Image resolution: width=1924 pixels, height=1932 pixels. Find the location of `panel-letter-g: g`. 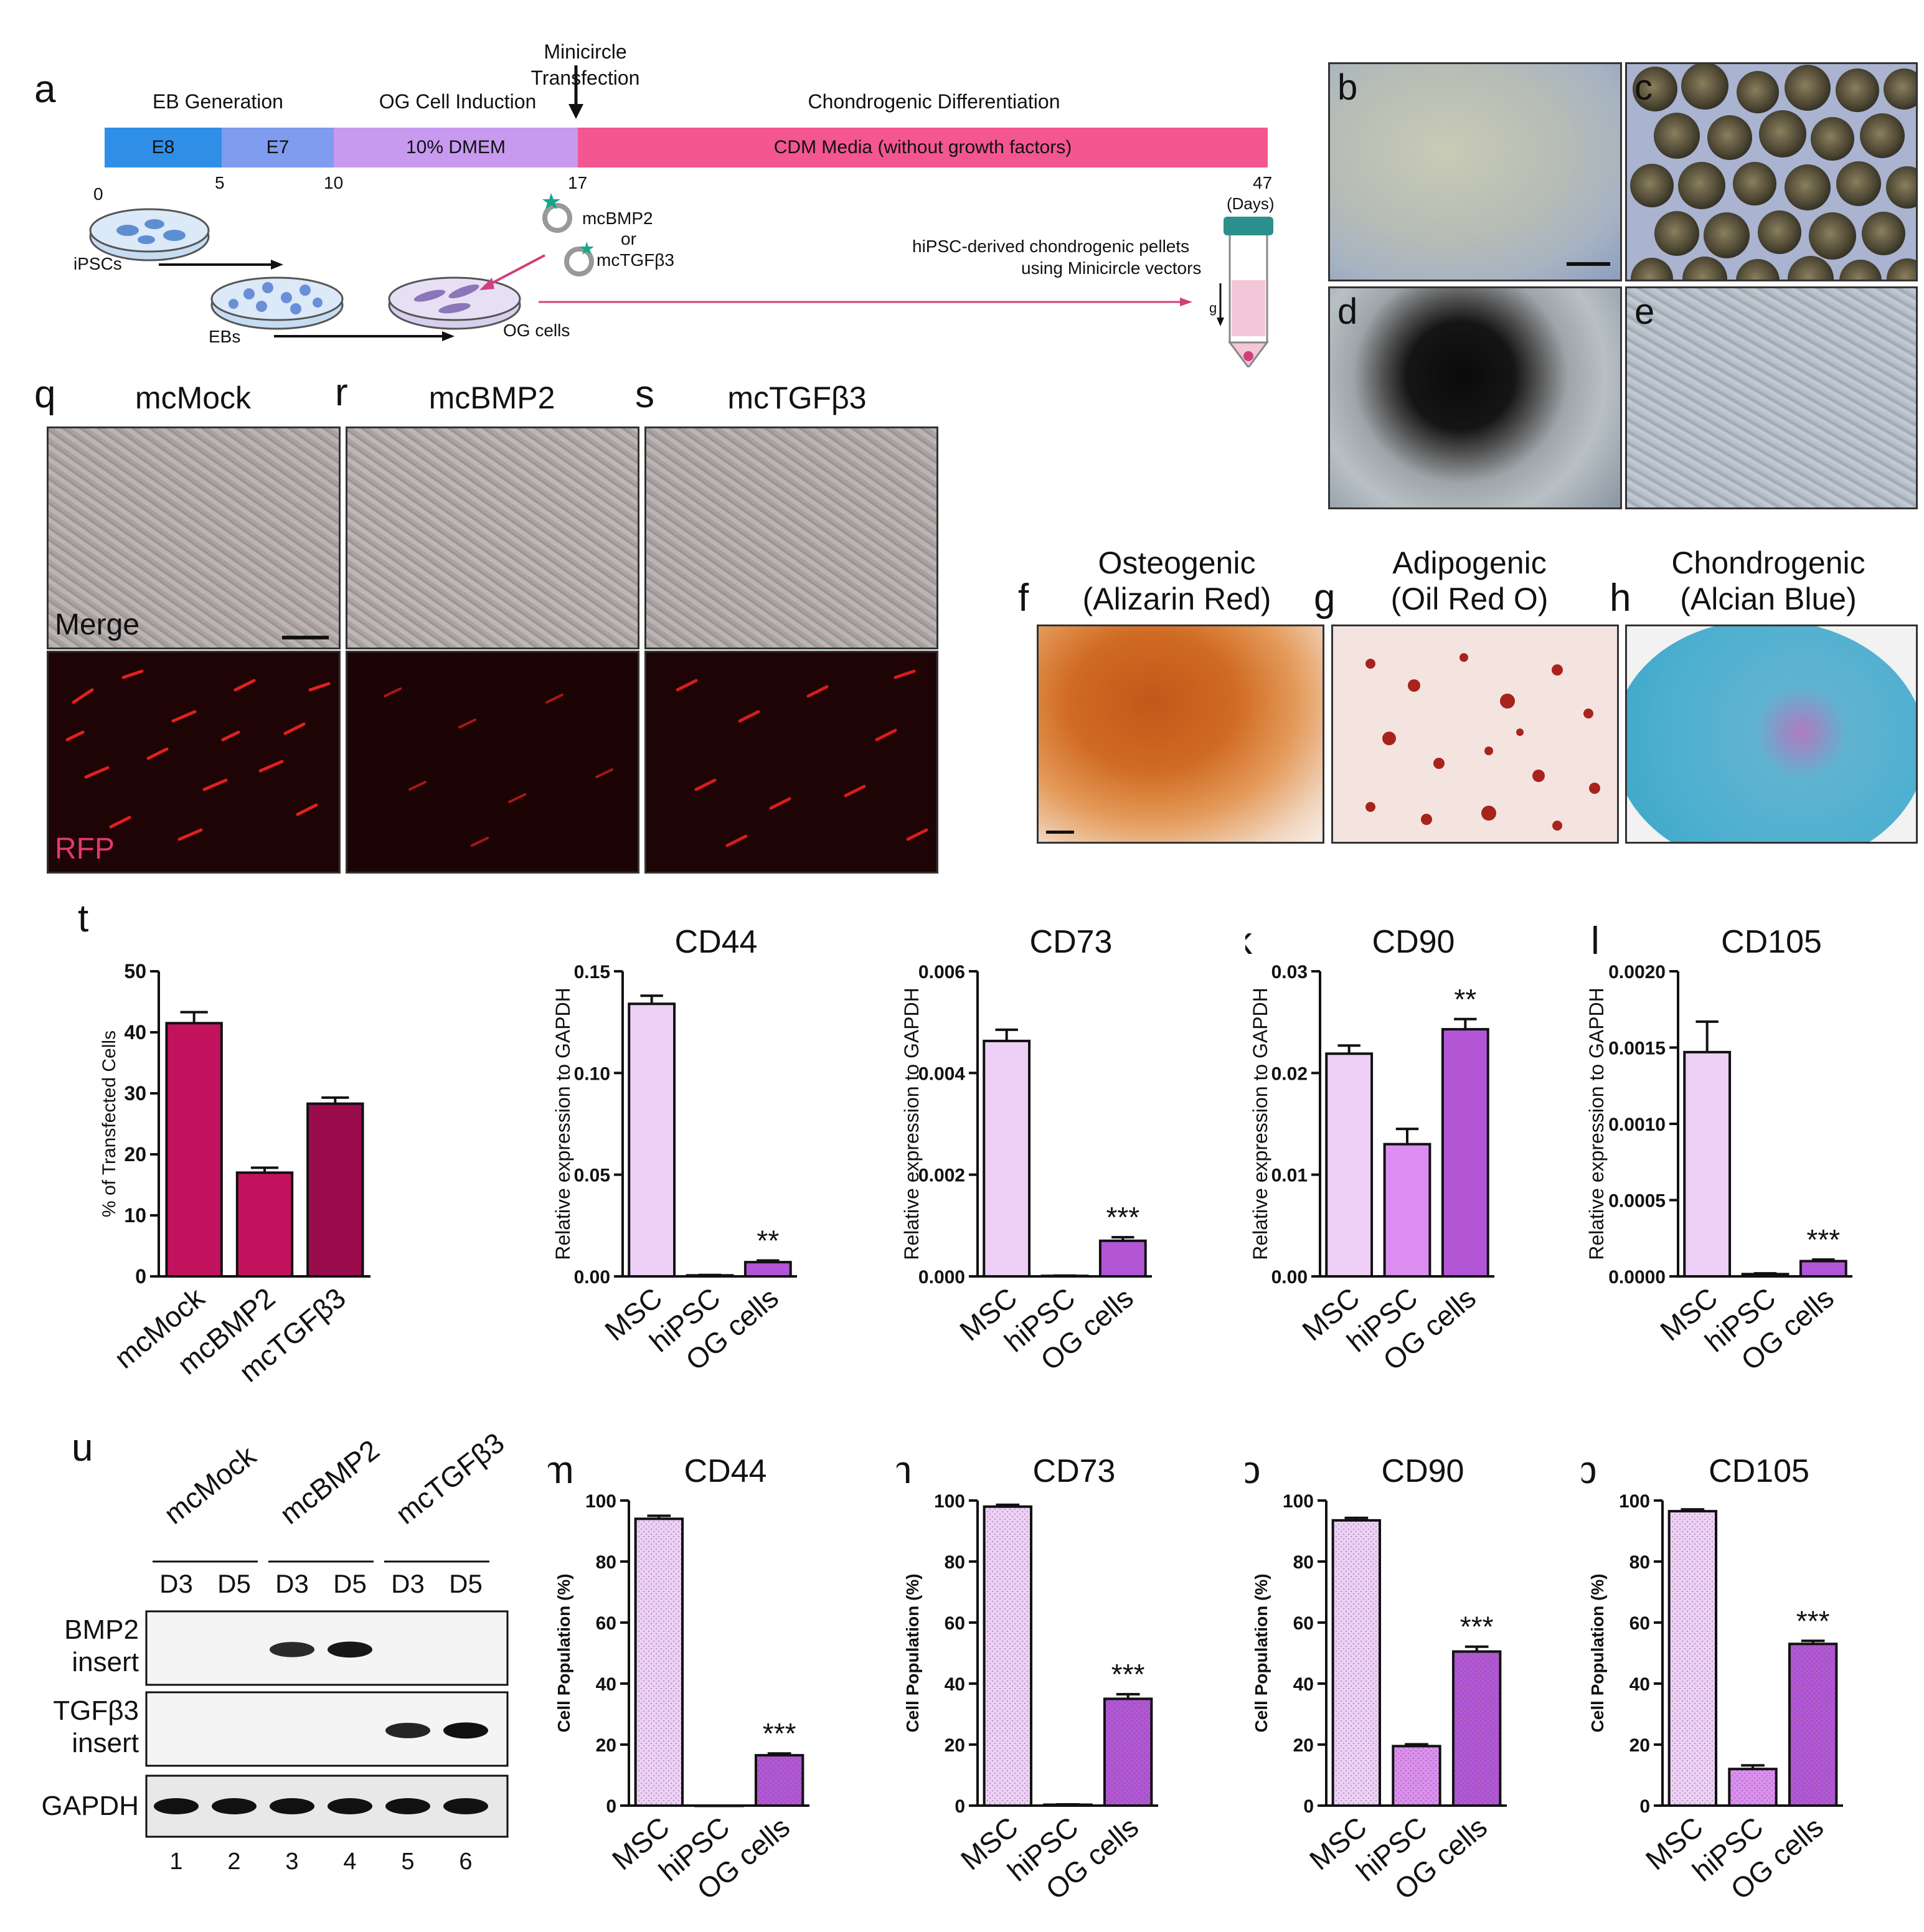

panel-letter-g: g is located at coordinates (1325, 598).